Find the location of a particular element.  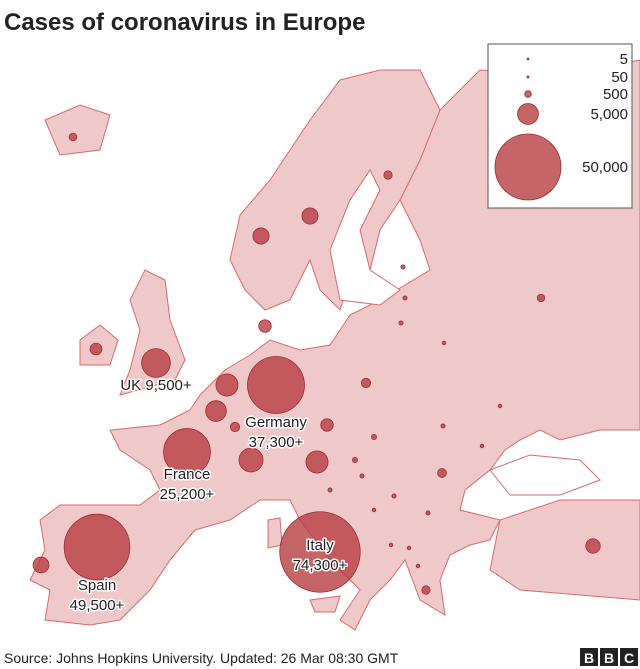

case-label: 49,500+ is located at coordinates (97, 605).